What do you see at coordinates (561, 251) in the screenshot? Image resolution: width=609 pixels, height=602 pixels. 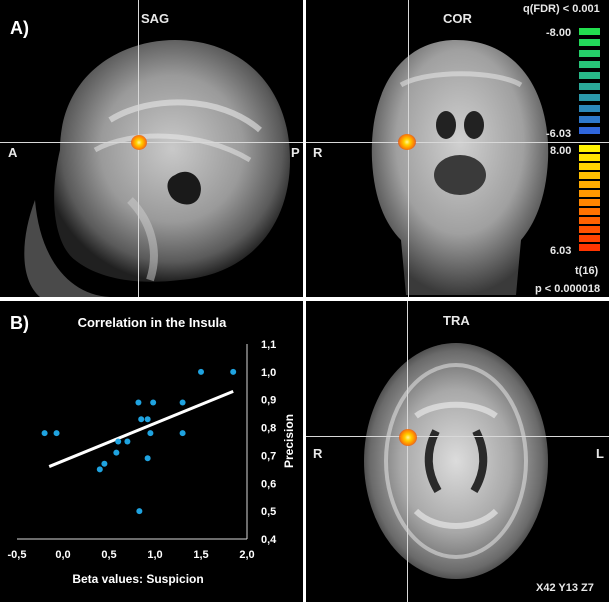 I see `colorbar-positive-min: 6.03` at bounding box center [561, 251].